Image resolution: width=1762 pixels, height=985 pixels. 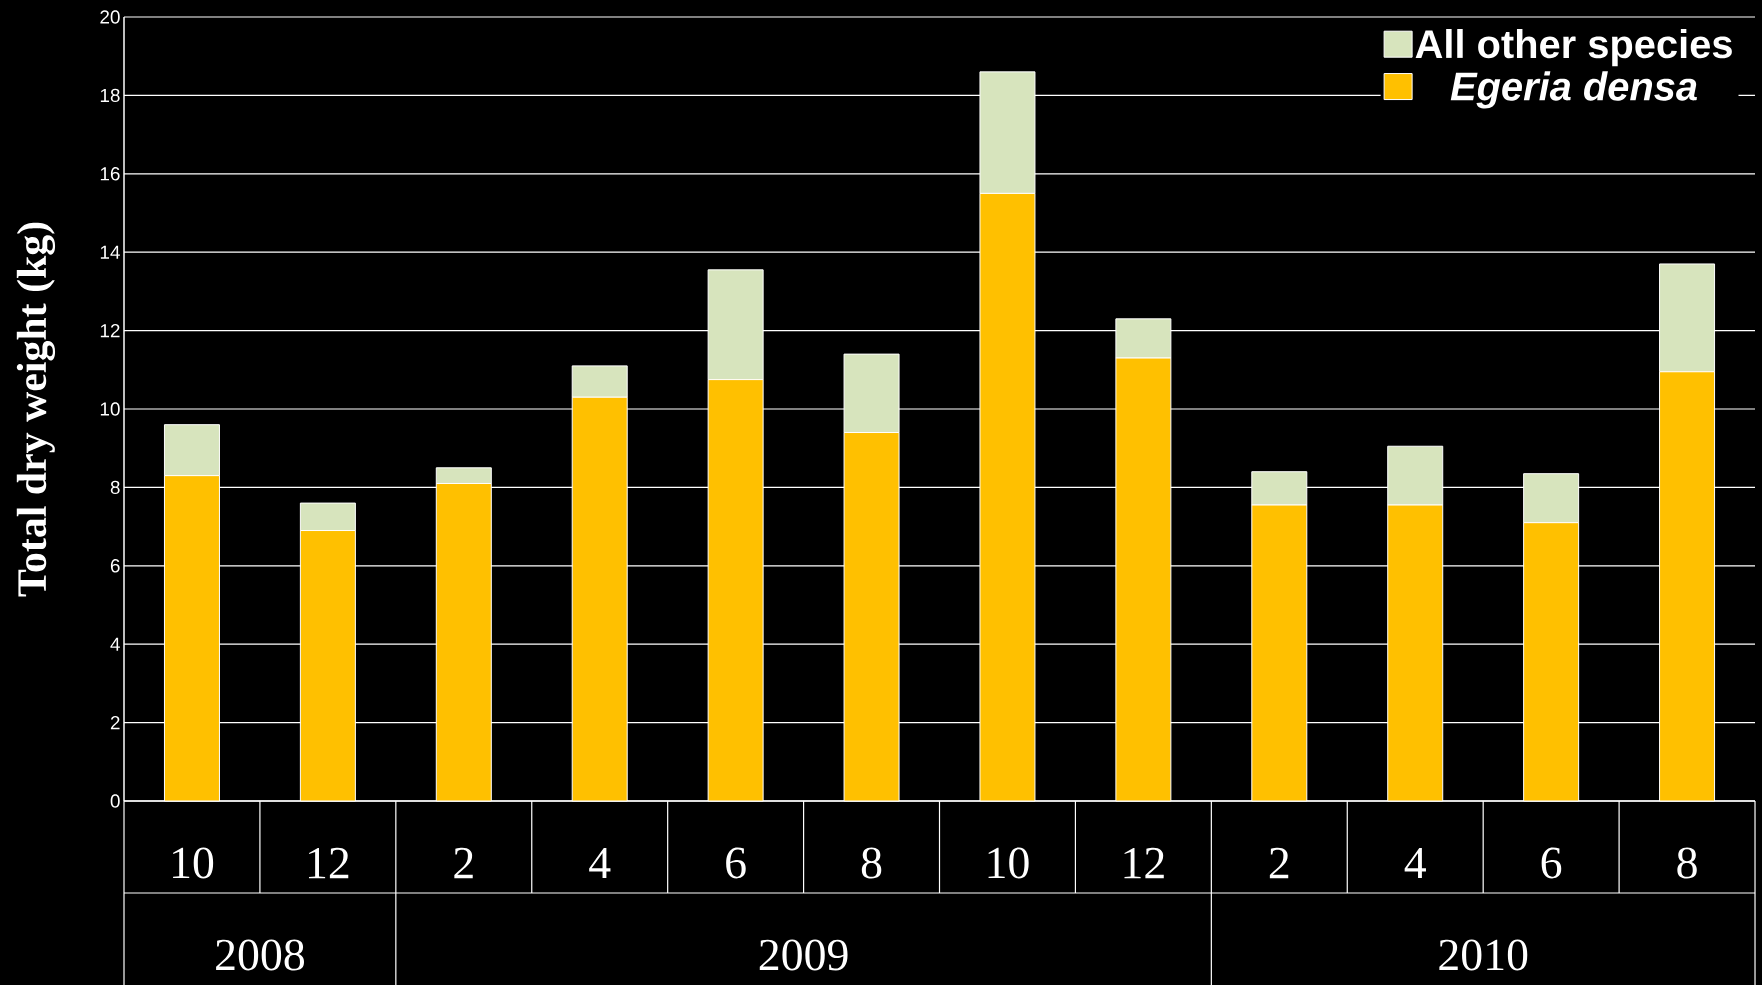 I want to click on y-tick-label: 10, so click(x=110, y=409).